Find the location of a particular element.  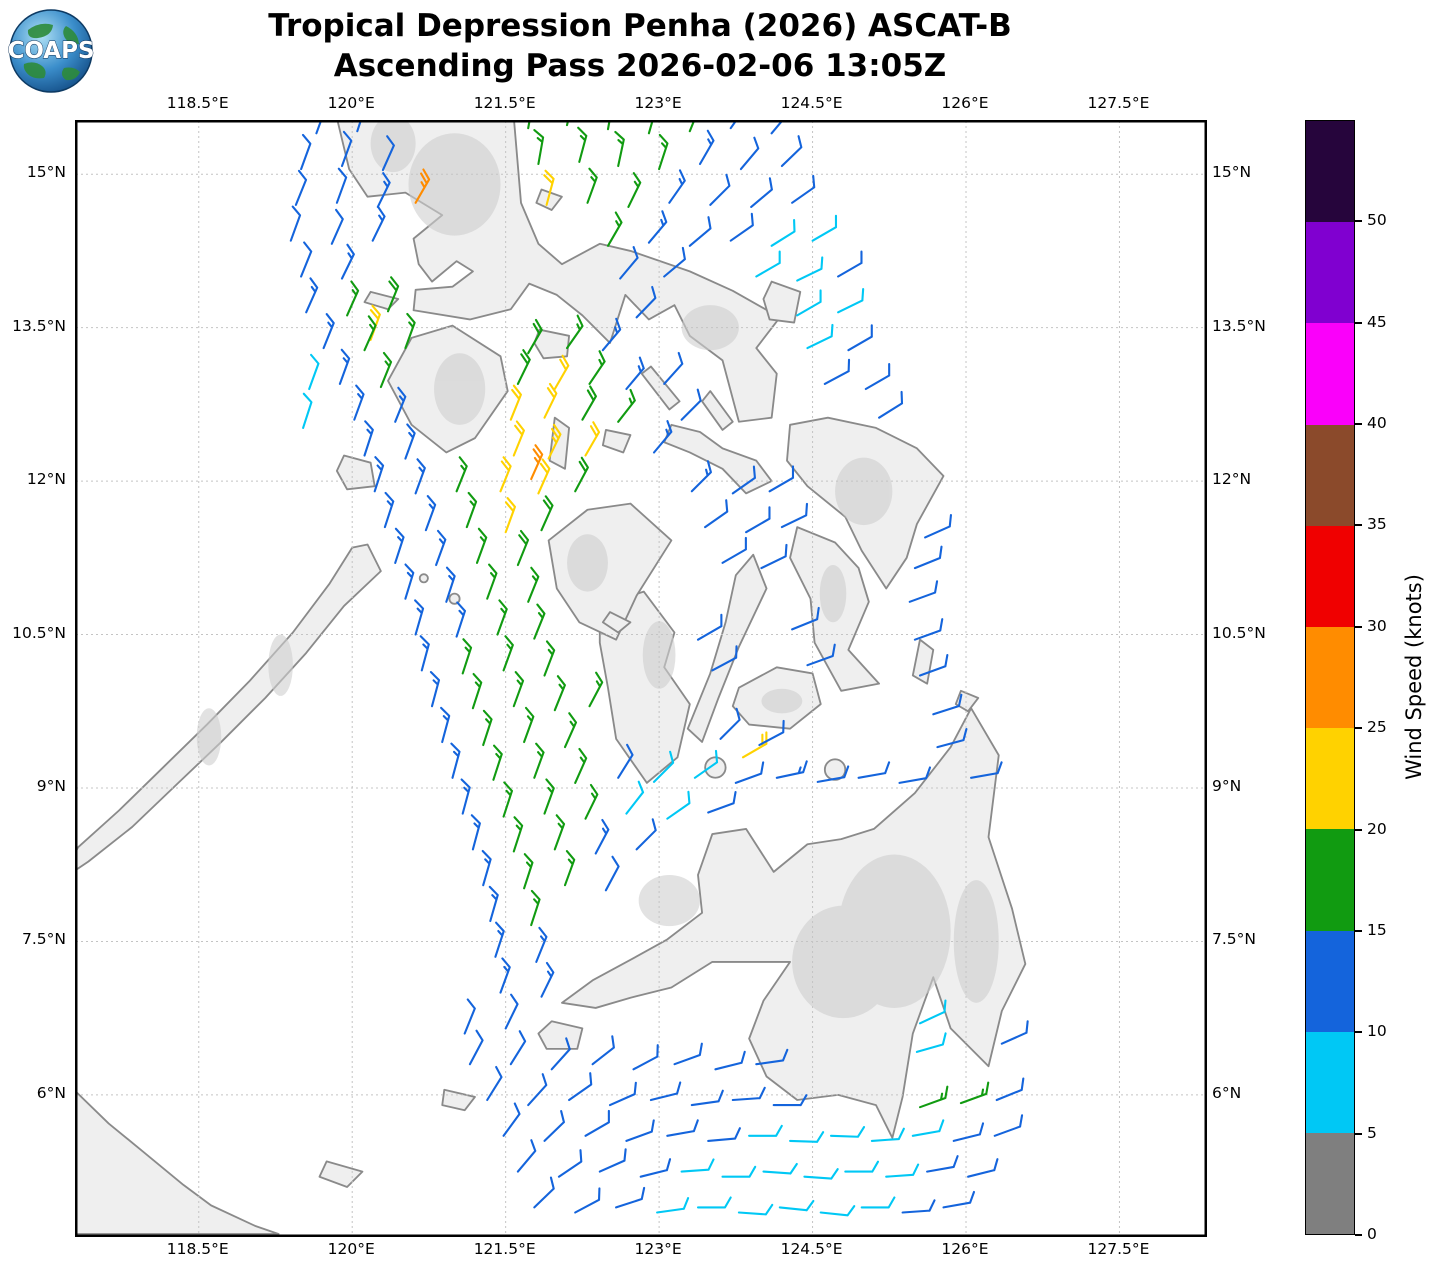

colorbar-tickmark is located at coordinates (1358, 424).